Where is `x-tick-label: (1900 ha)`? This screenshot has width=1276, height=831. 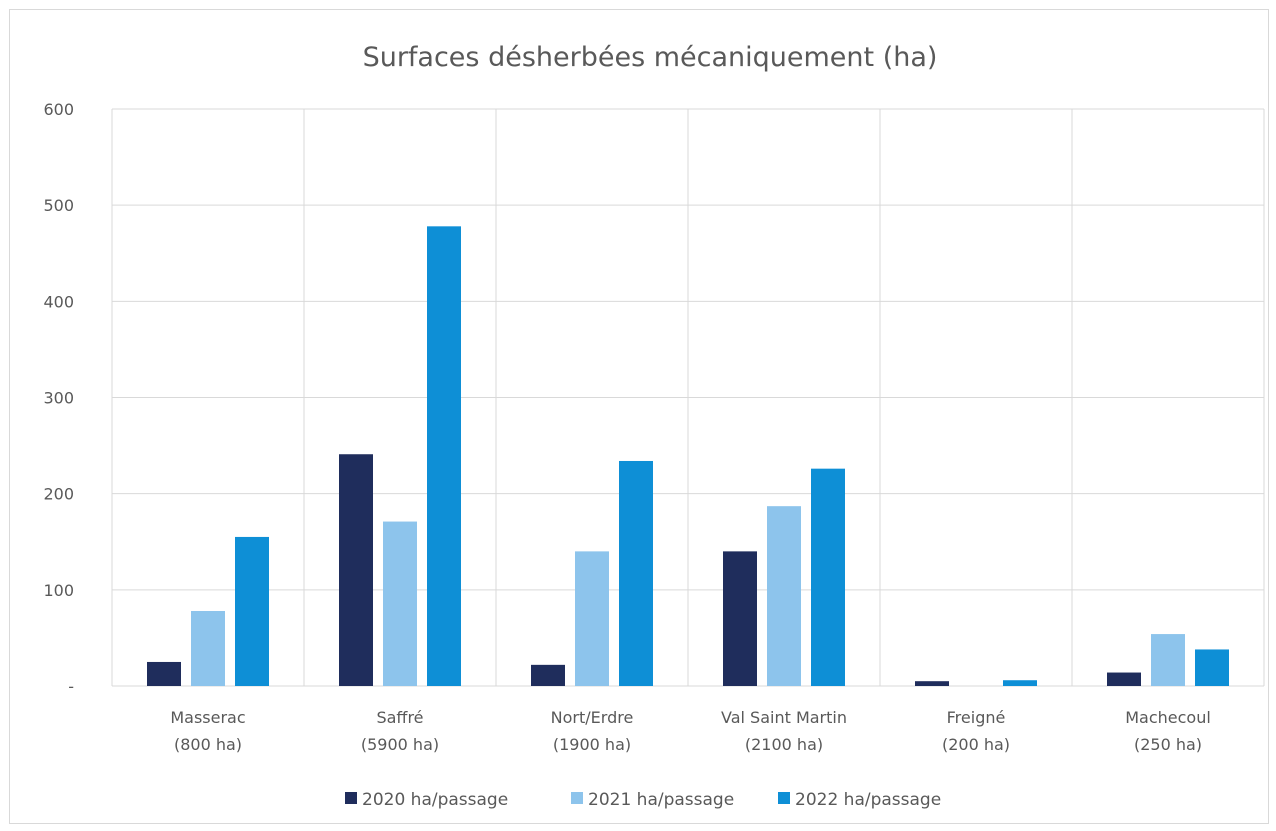 x-tick-label: (1900 ha) is located at coordinates (592, 744).